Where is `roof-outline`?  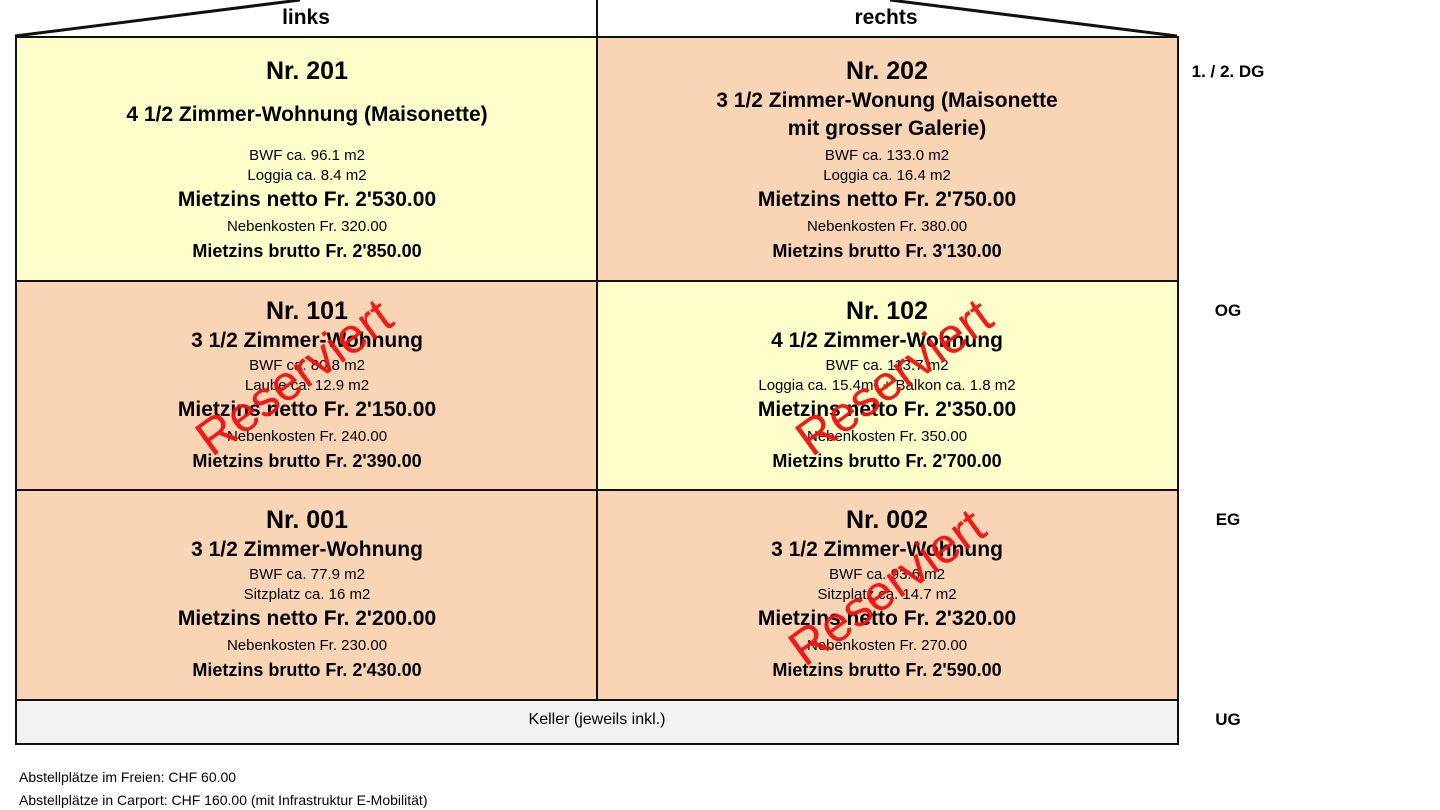 roof-outline is located at coordinates (596, 19).